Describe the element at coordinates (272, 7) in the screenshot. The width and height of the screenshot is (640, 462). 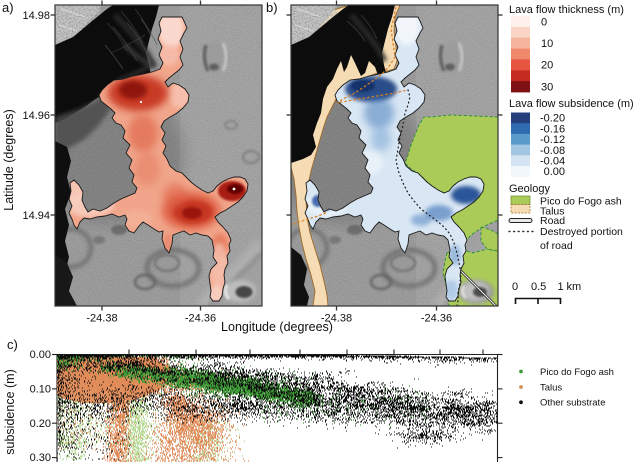
I see `svg-text: b)` at that location.